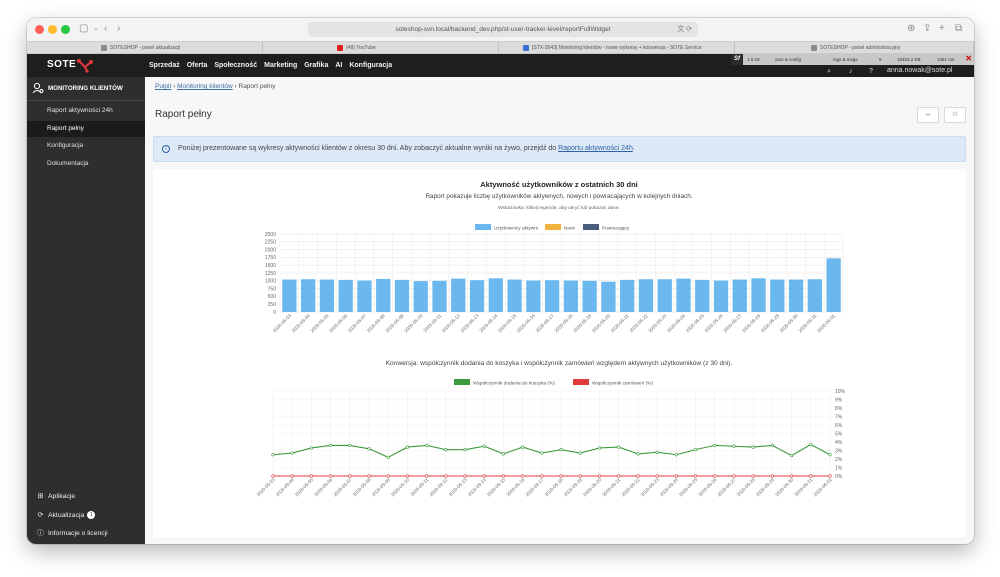  Describe the element at coordinates (959, 28) in the screenshot. I see `tab-overview-icon: ⧉` at that location.